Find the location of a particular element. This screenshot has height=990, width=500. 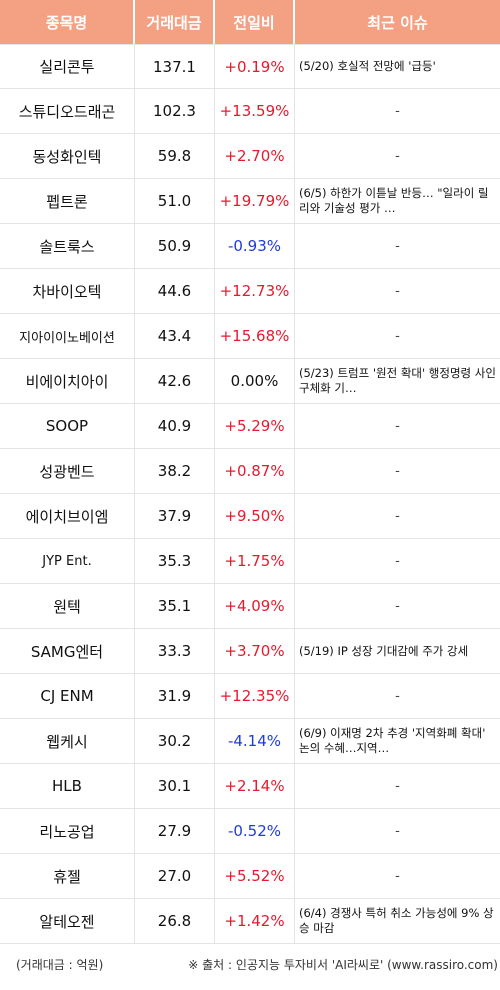

table-row: 에이치브이엠 37.9 +9.50% - is located at coordinates (250, 516).